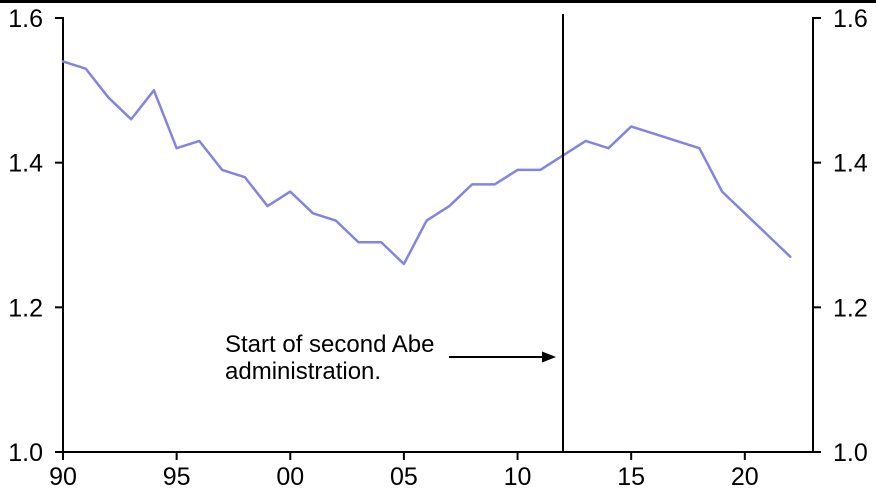  Describe the element at coordinates (438, 1) in the screenshot. I see `top-border` at that location.